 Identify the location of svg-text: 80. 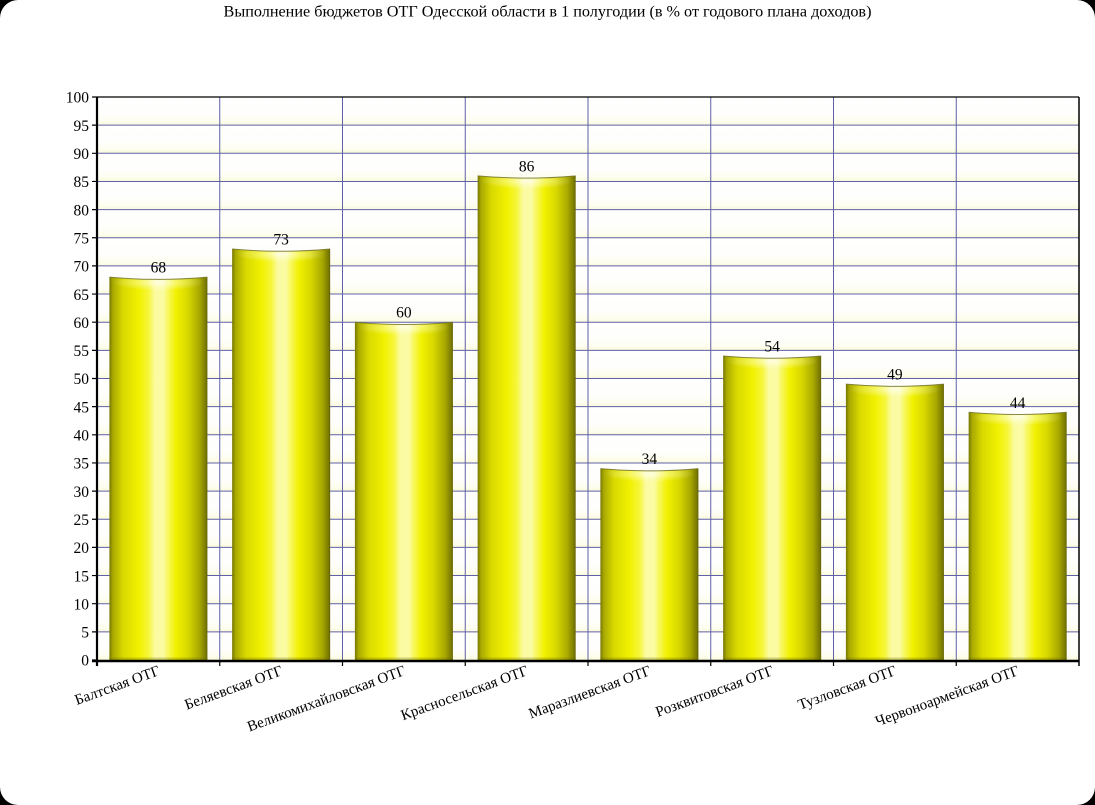
(82, 210).